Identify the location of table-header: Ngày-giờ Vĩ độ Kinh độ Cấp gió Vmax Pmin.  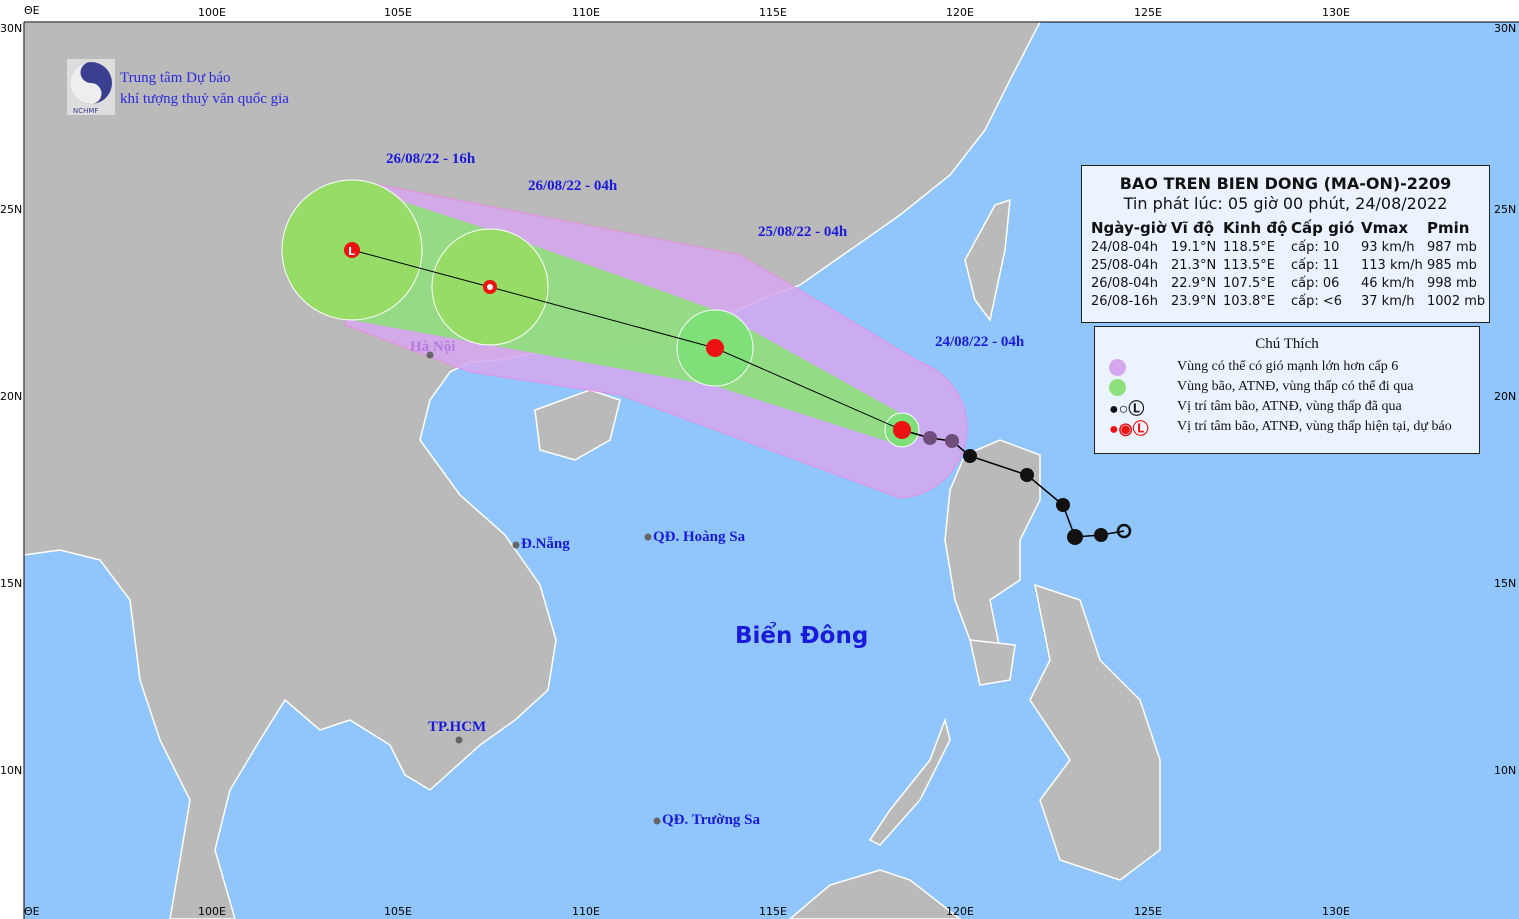
(1286, 228).